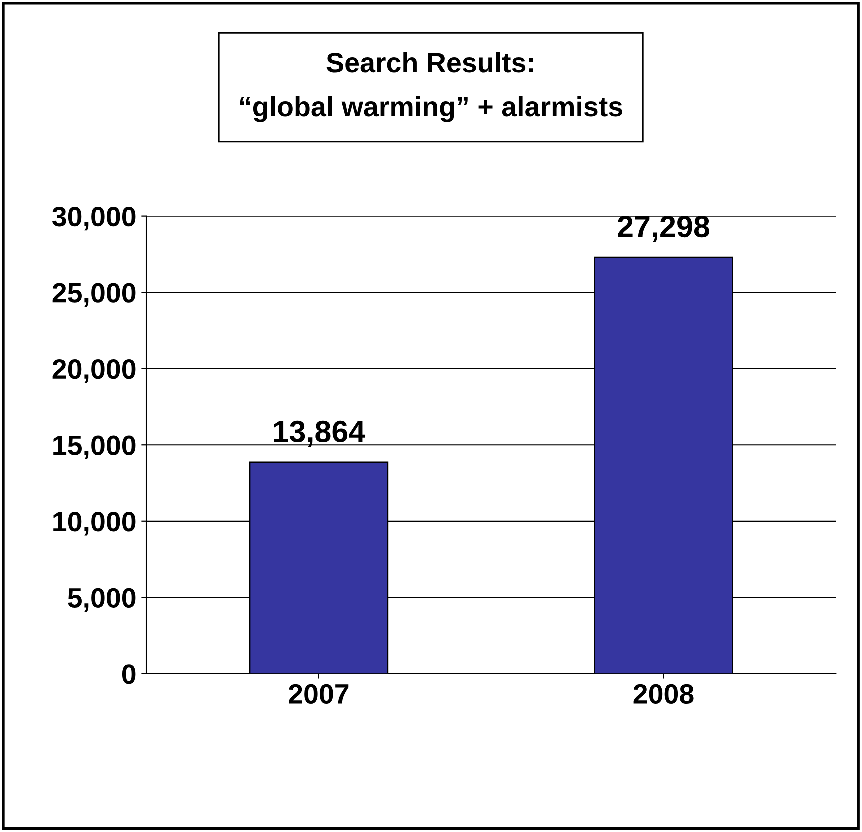  Describe the element at coordinates (95, 524) in the screenshot. I see `y-tick-label: 10,000` at that location.